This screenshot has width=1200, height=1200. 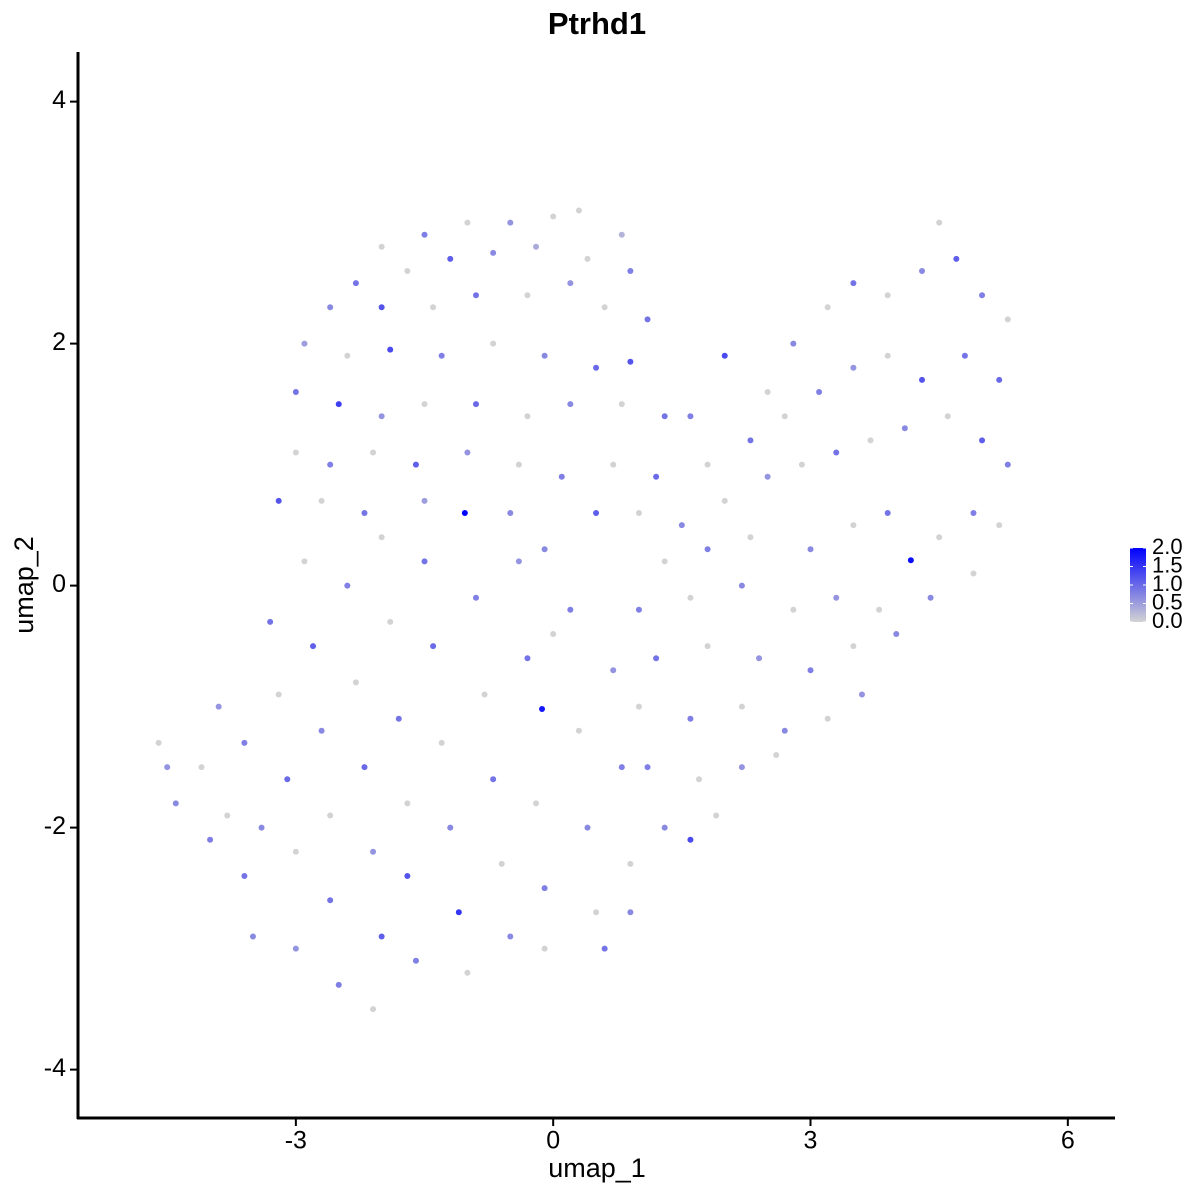 I want to click on colorbar, so click(x=1138, y=585).